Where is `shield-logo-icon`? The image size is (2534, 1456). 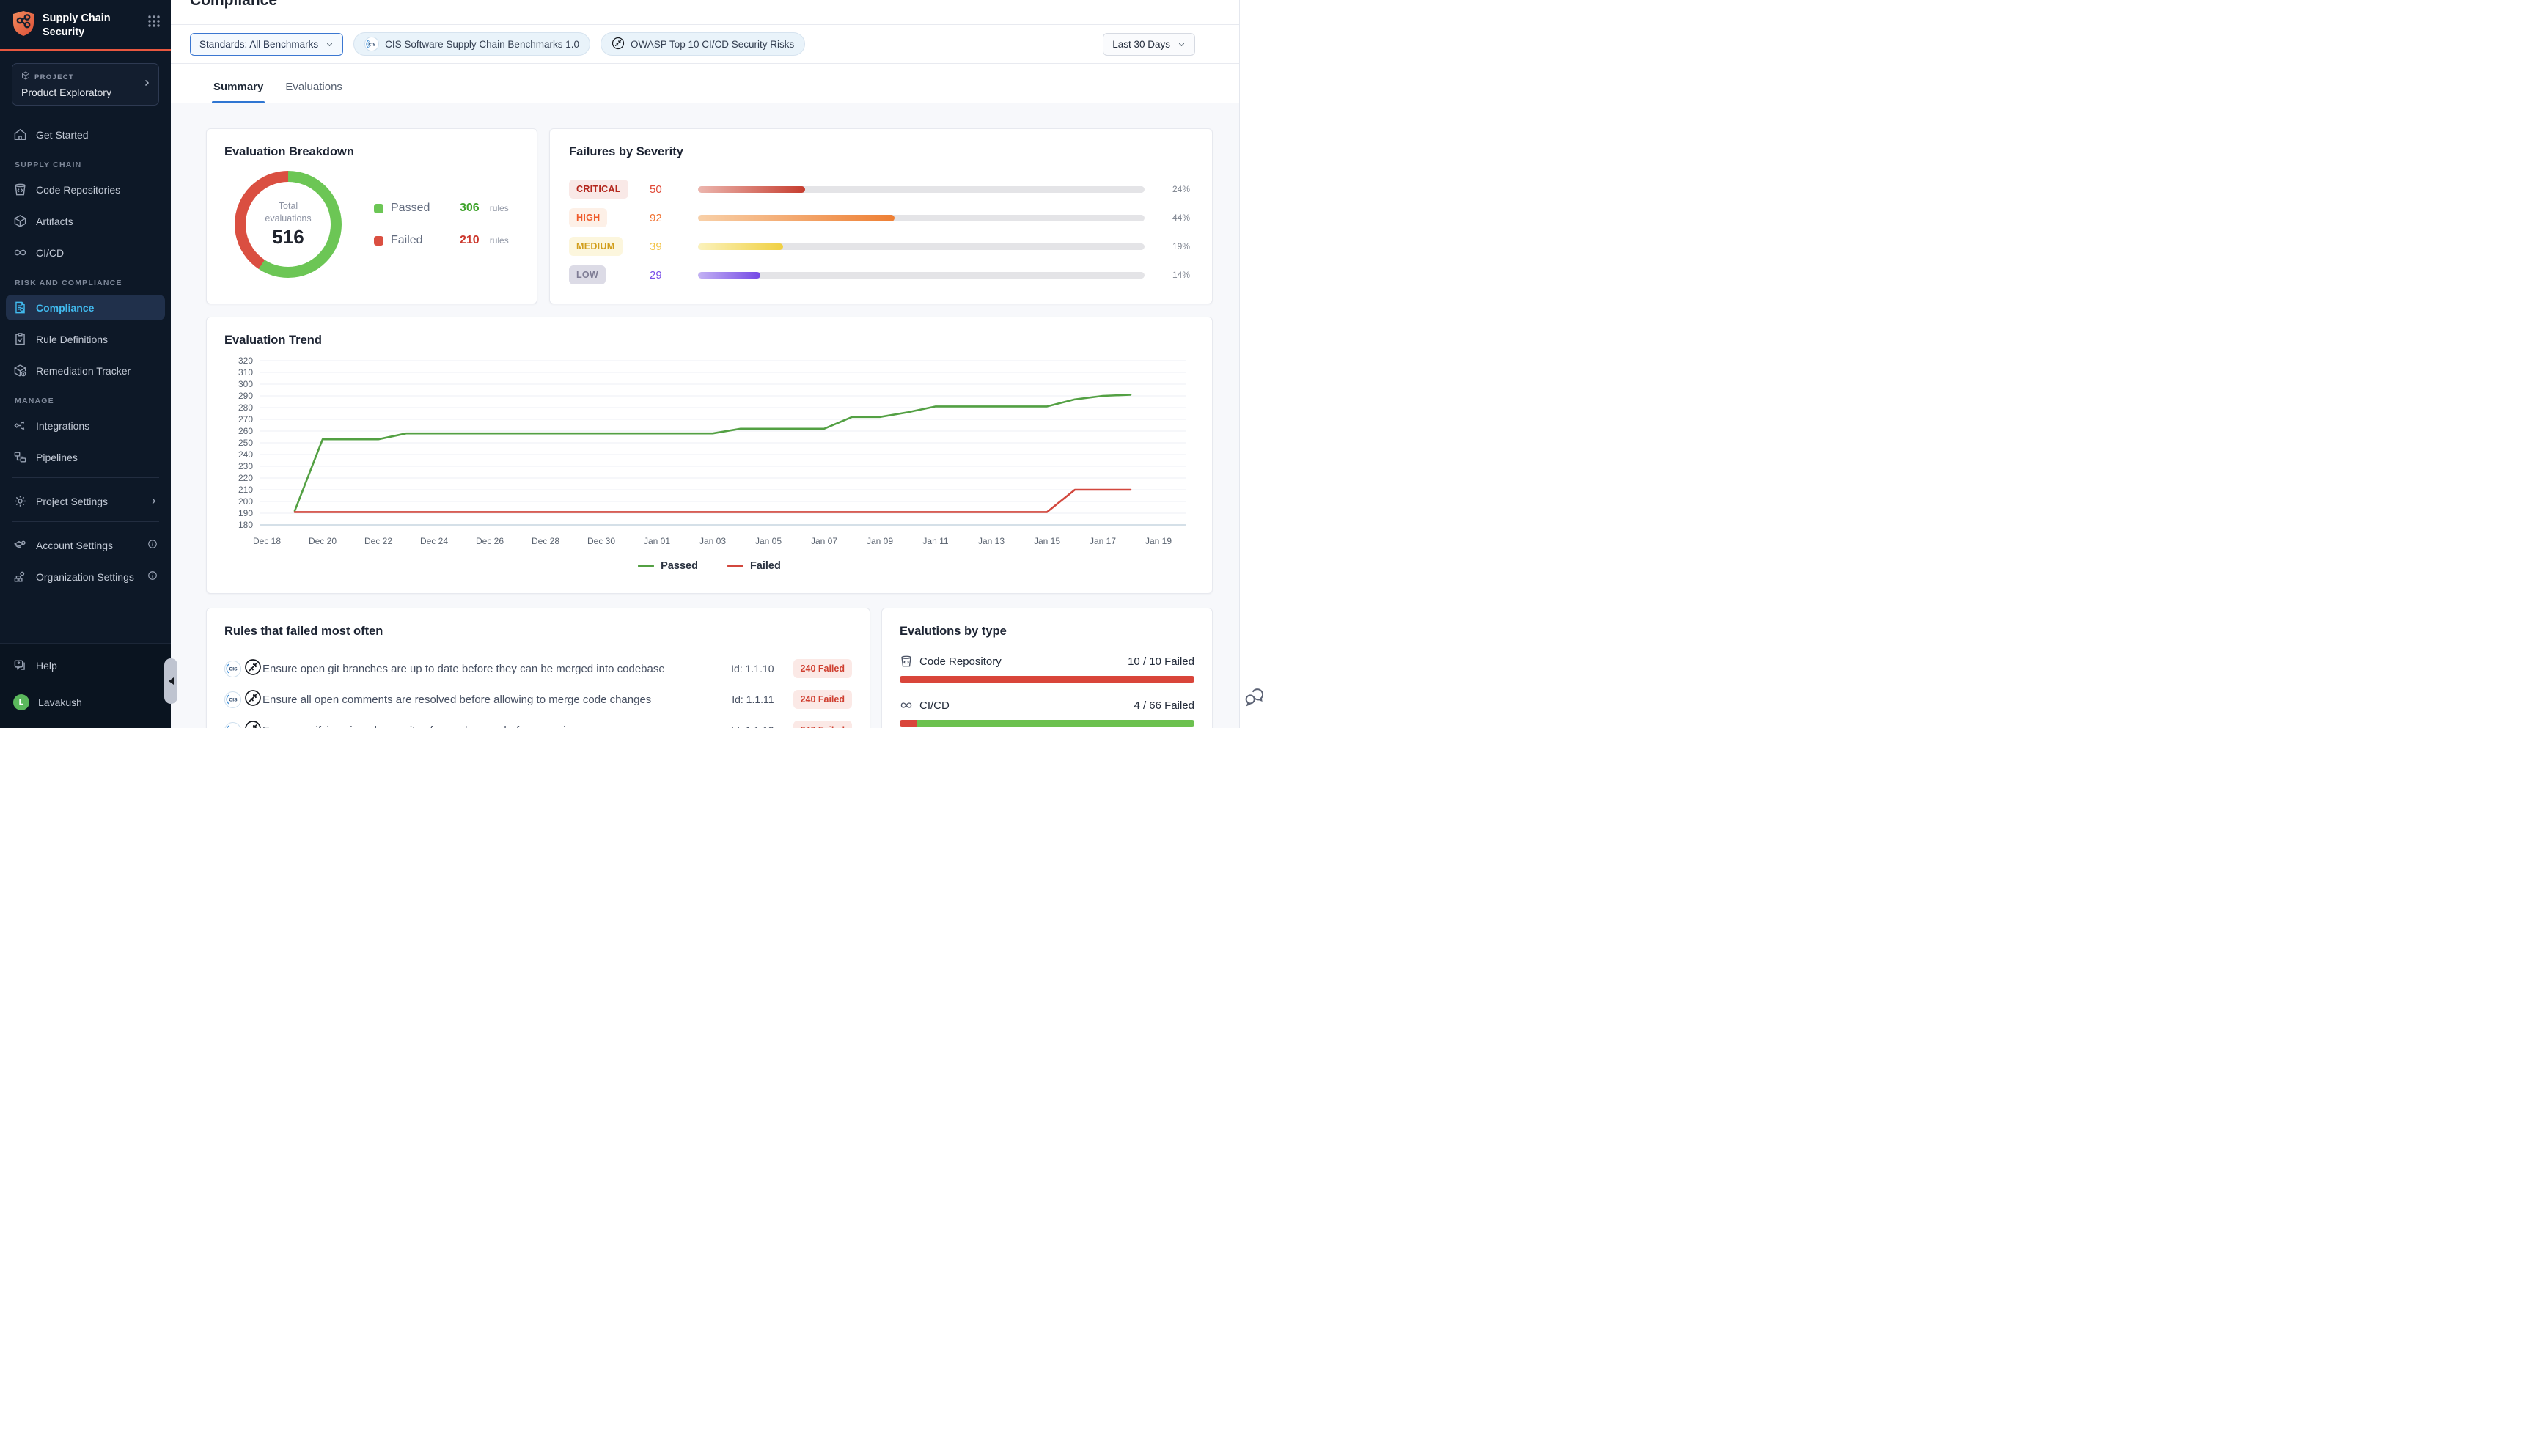 shield-logo-icon is located at coordinates (23, 25).